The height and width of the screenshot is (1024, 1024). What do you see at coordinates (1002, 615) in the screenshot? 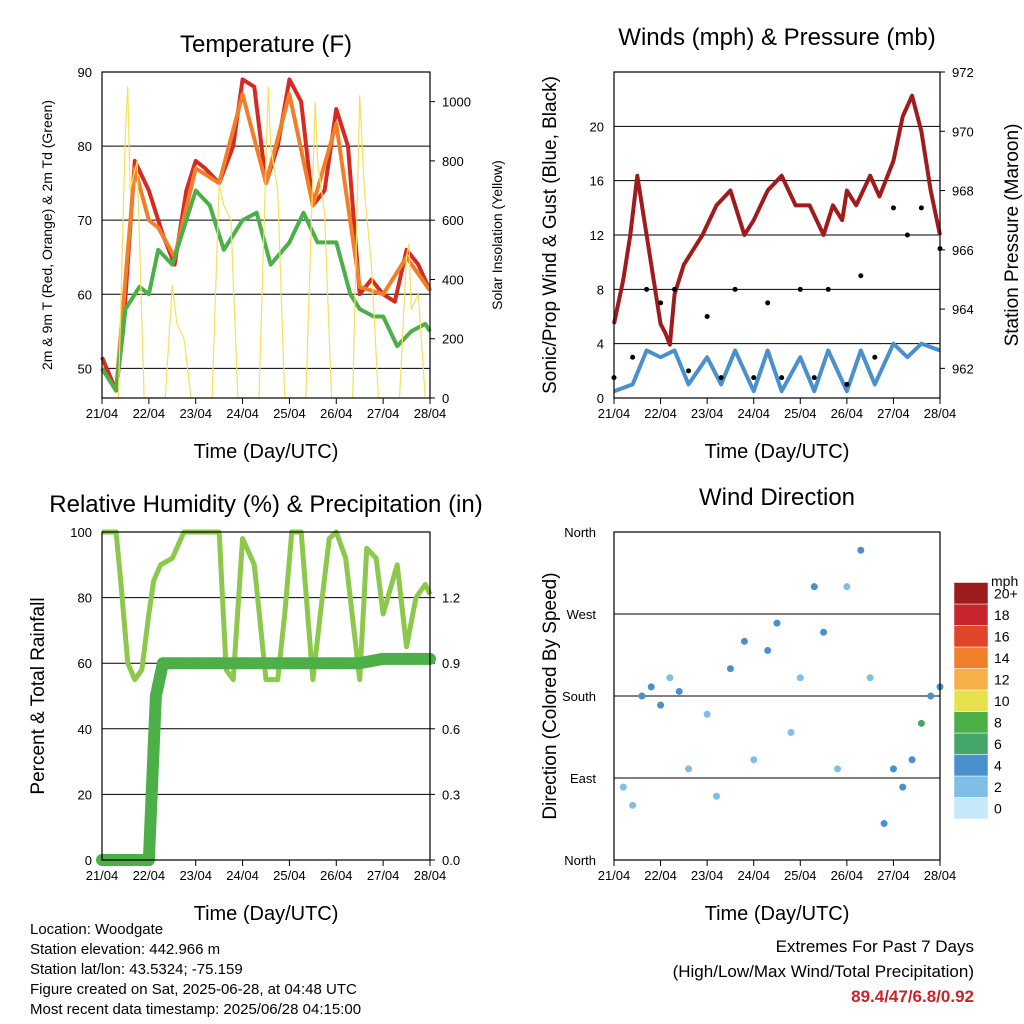
I see `colorbar-label: 18` at bounding box center [1002, 615].